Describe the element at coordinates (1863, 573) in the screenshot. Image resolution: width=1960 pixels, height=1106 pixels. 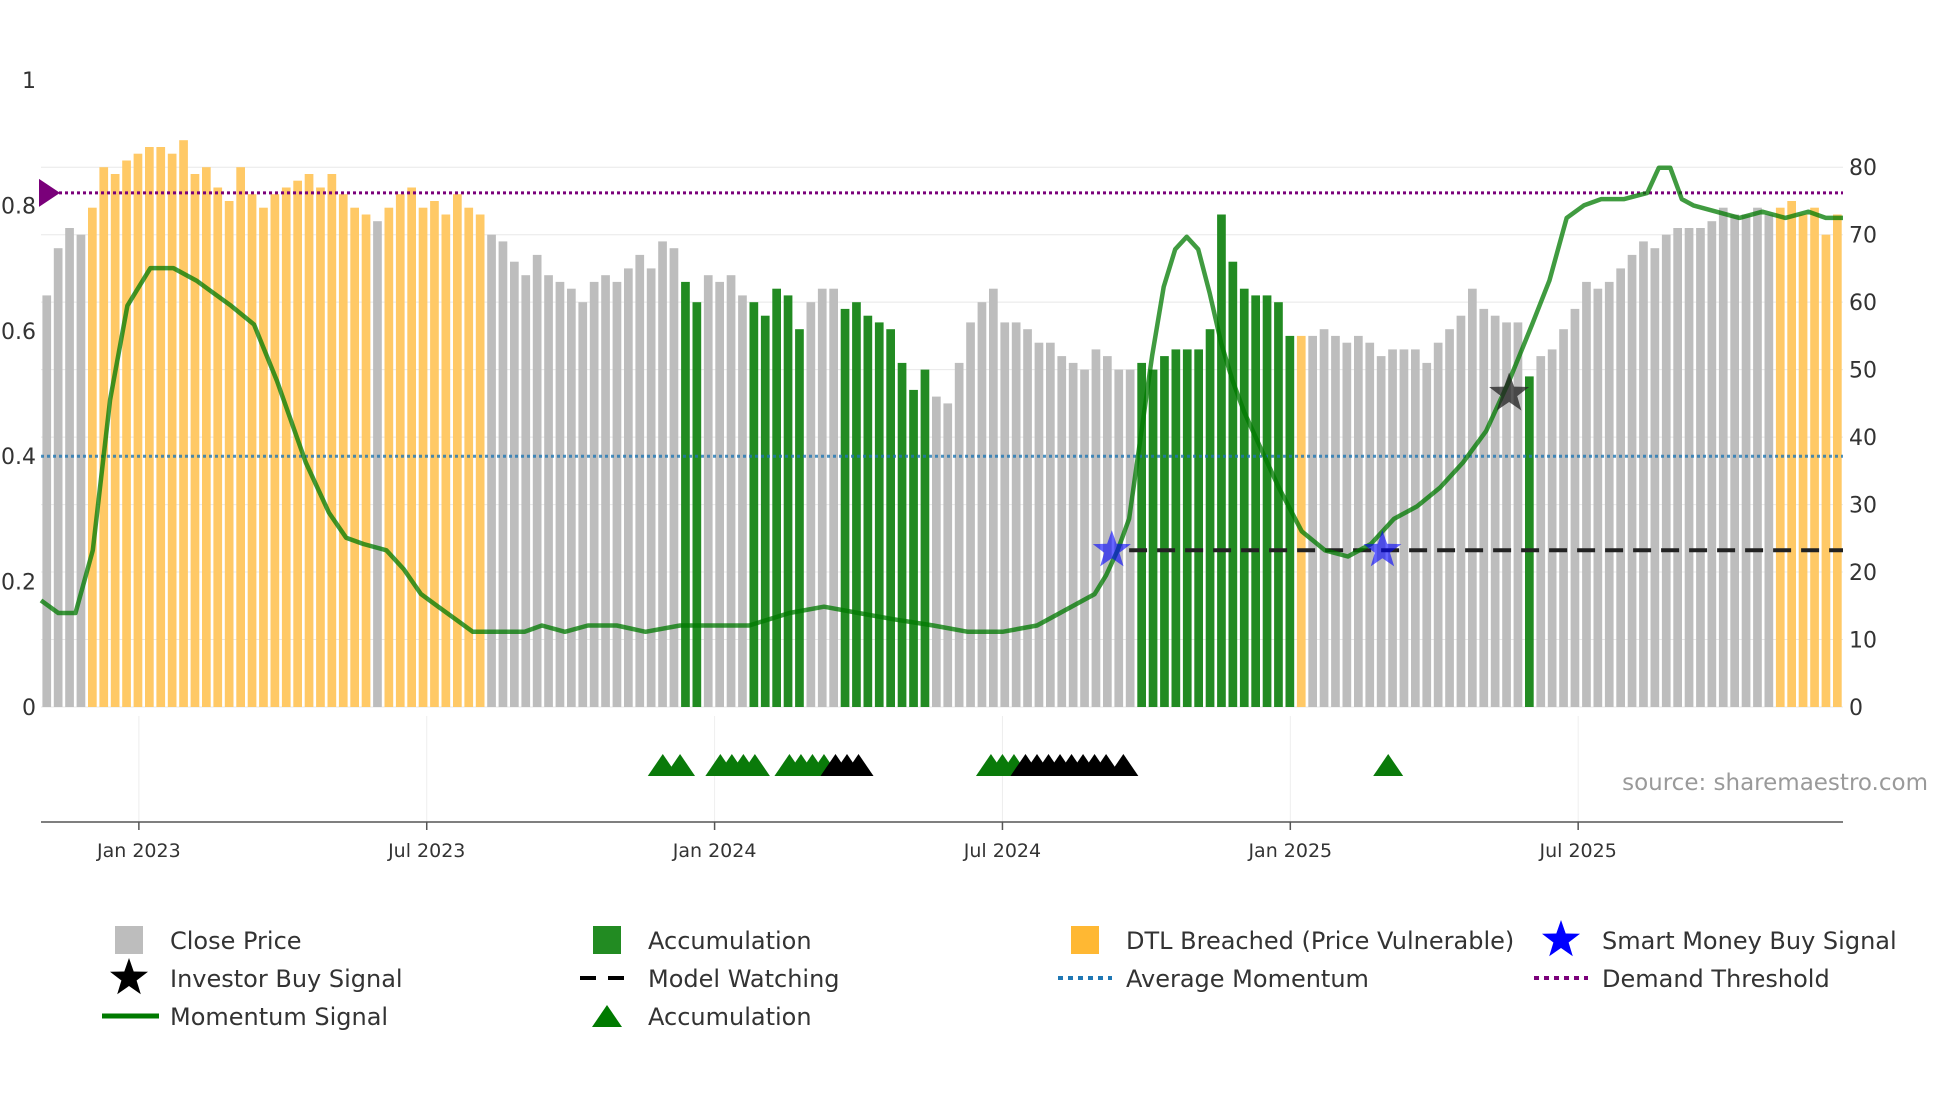
I see `right-tick-label: 20` at that location.